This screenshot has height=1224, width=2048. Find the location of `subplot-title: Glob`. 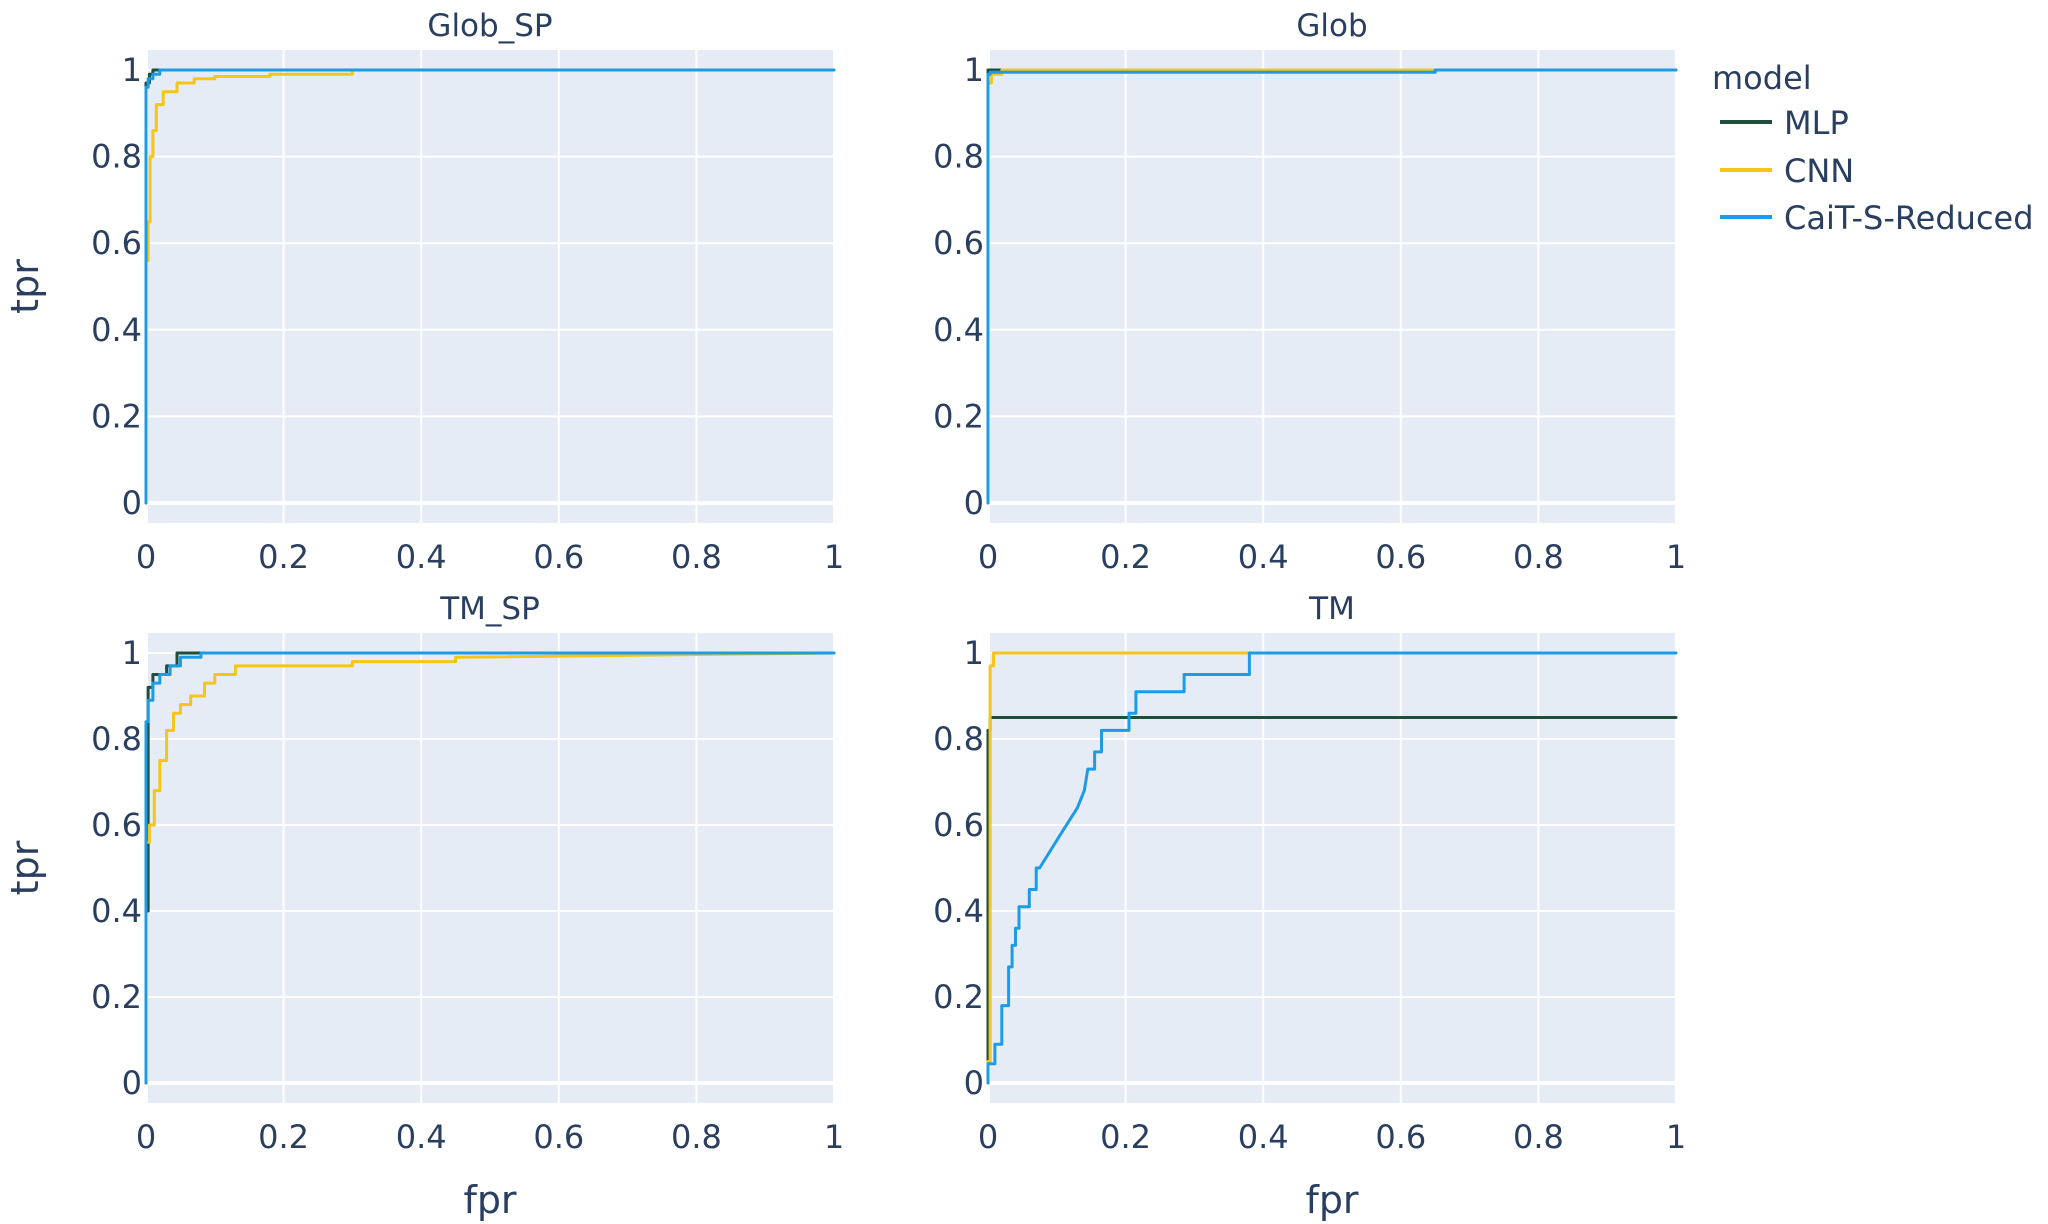

subplot-title: Glob is located at coordinates (1331, 26).